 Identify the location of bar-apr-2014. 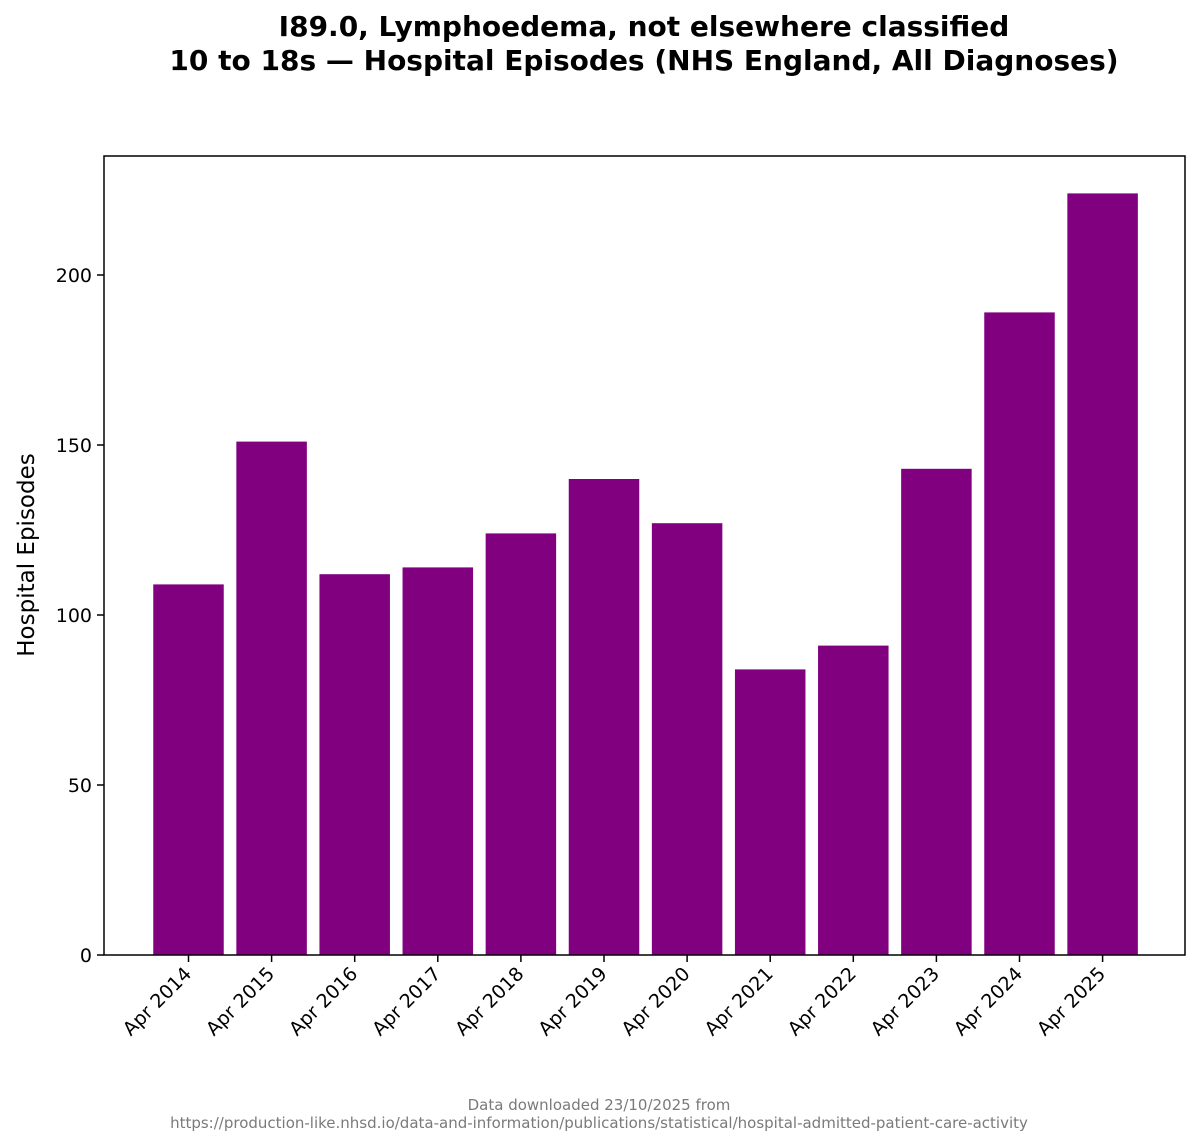
(188, 769).